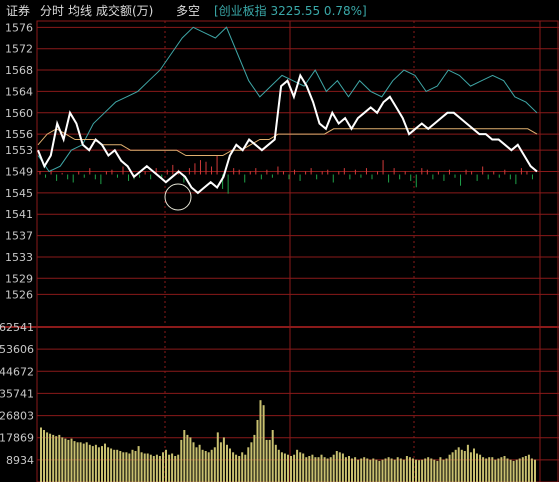 The width and height of the screenshot is (559, 482). Describe the element at coordinates (188, 11) in the screenshot. I see `tab-duokong: 多空` at that location.